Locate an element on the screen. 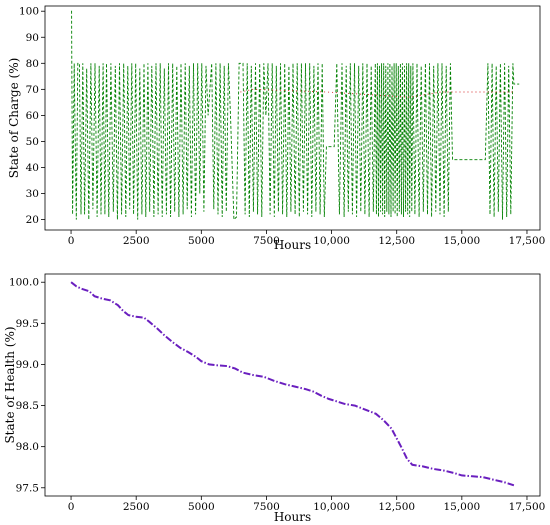  y-tick-label: 100.0 is located at coordinates (24, 283).